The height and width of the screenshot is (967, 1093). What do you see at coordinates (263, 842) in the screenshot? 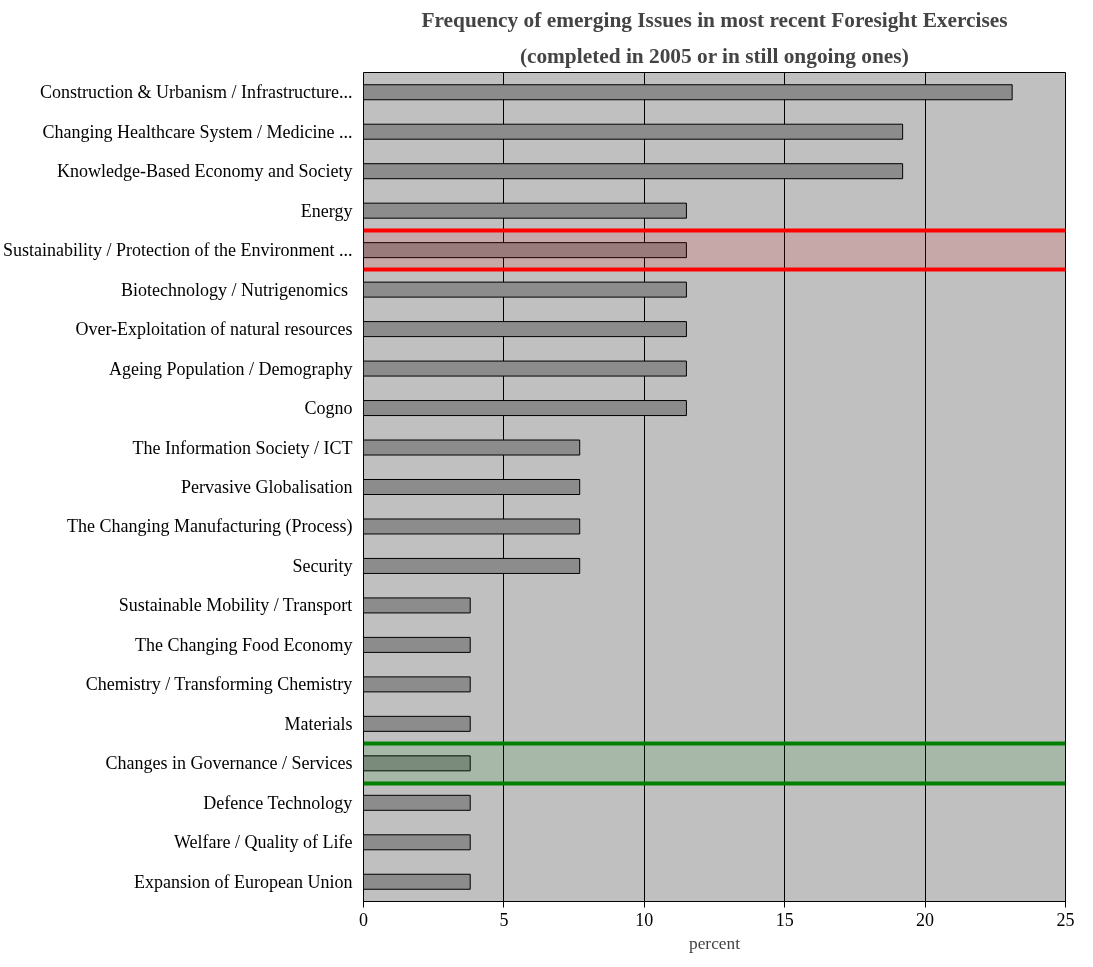
I see `y-tick-label: Welfare / Quality of Life` at bounding box center [263, 842].